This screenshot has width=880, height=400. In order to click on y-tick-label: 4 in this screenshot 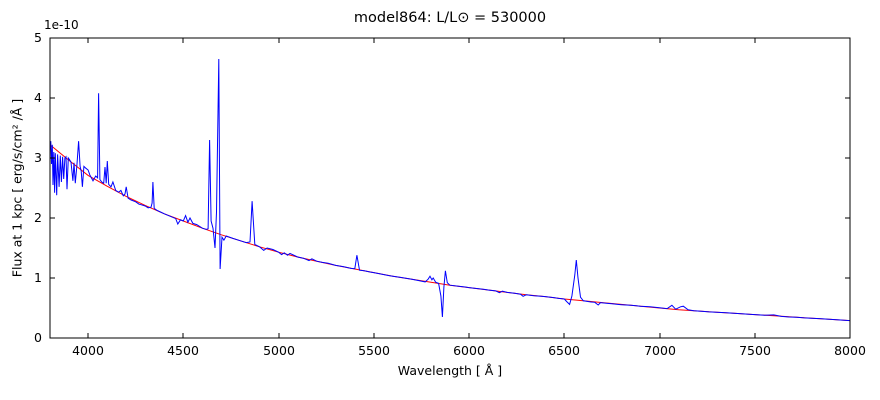, I will do `click(38, 97)`.